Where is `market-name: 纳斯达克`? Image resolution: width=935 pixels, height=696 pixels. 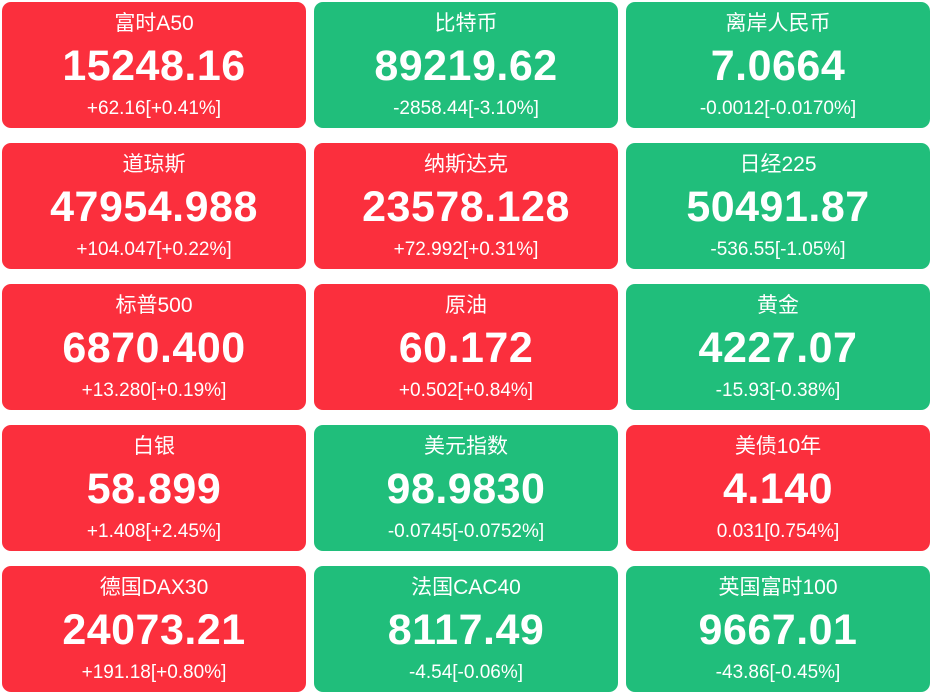
market-name: 纳斯达克 is located at coordinates (466, 164).